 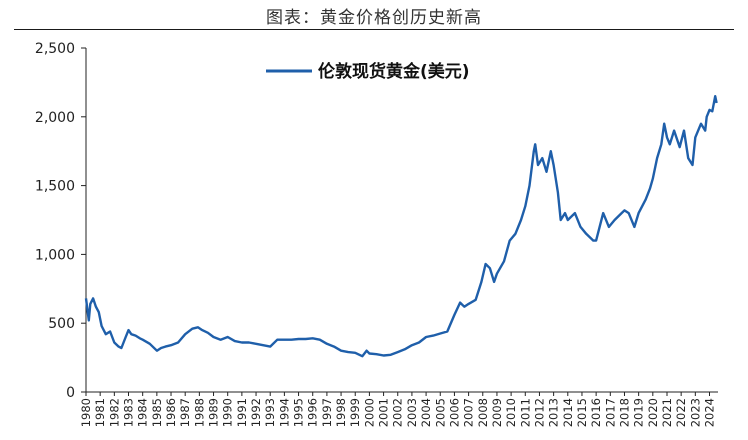 I want to click on y-tick-label: 2,500, so click(x=55, y=49).